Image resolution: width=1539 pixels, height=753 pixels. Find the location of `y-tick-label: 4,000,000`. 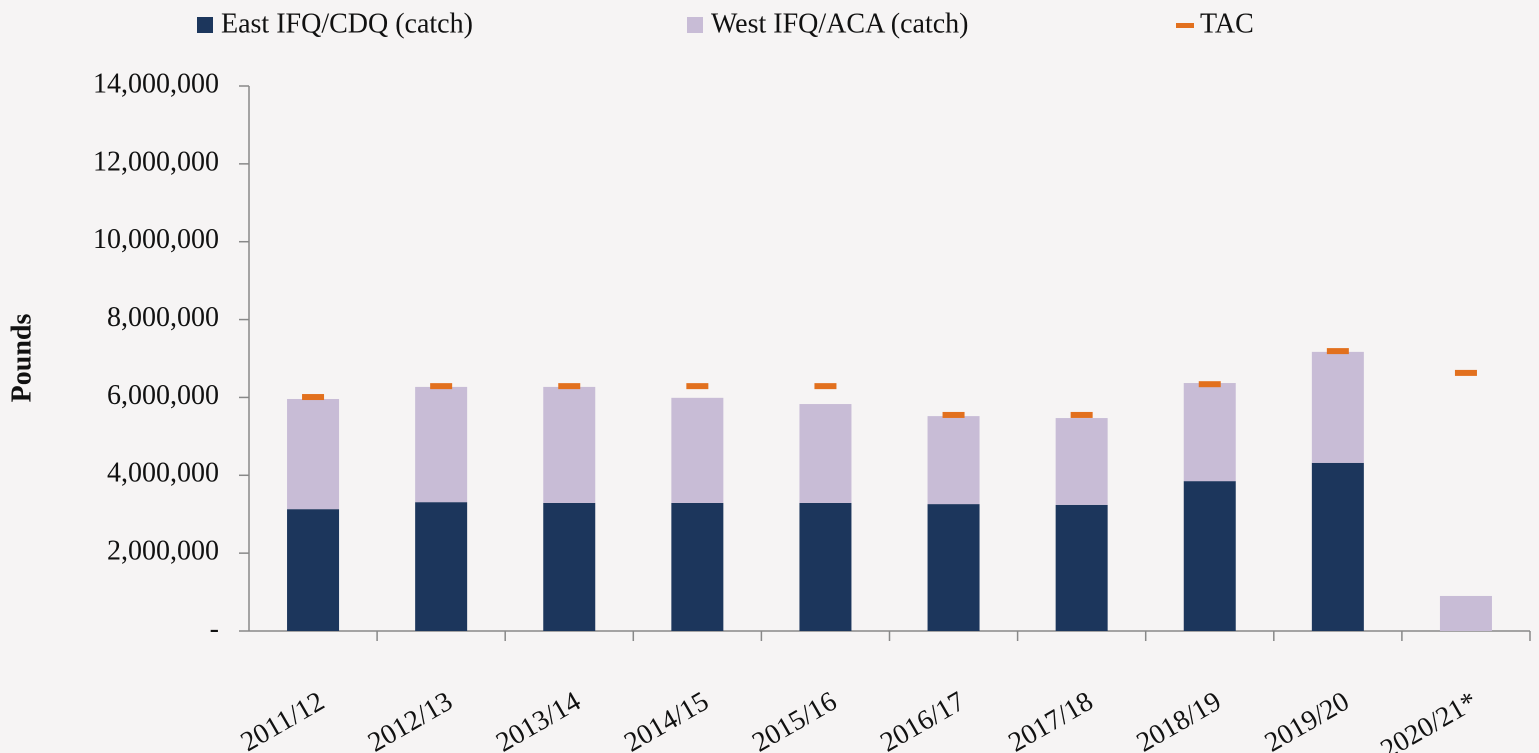

y-tick-label: 4,000,000 is located at coordinates (163, 473).